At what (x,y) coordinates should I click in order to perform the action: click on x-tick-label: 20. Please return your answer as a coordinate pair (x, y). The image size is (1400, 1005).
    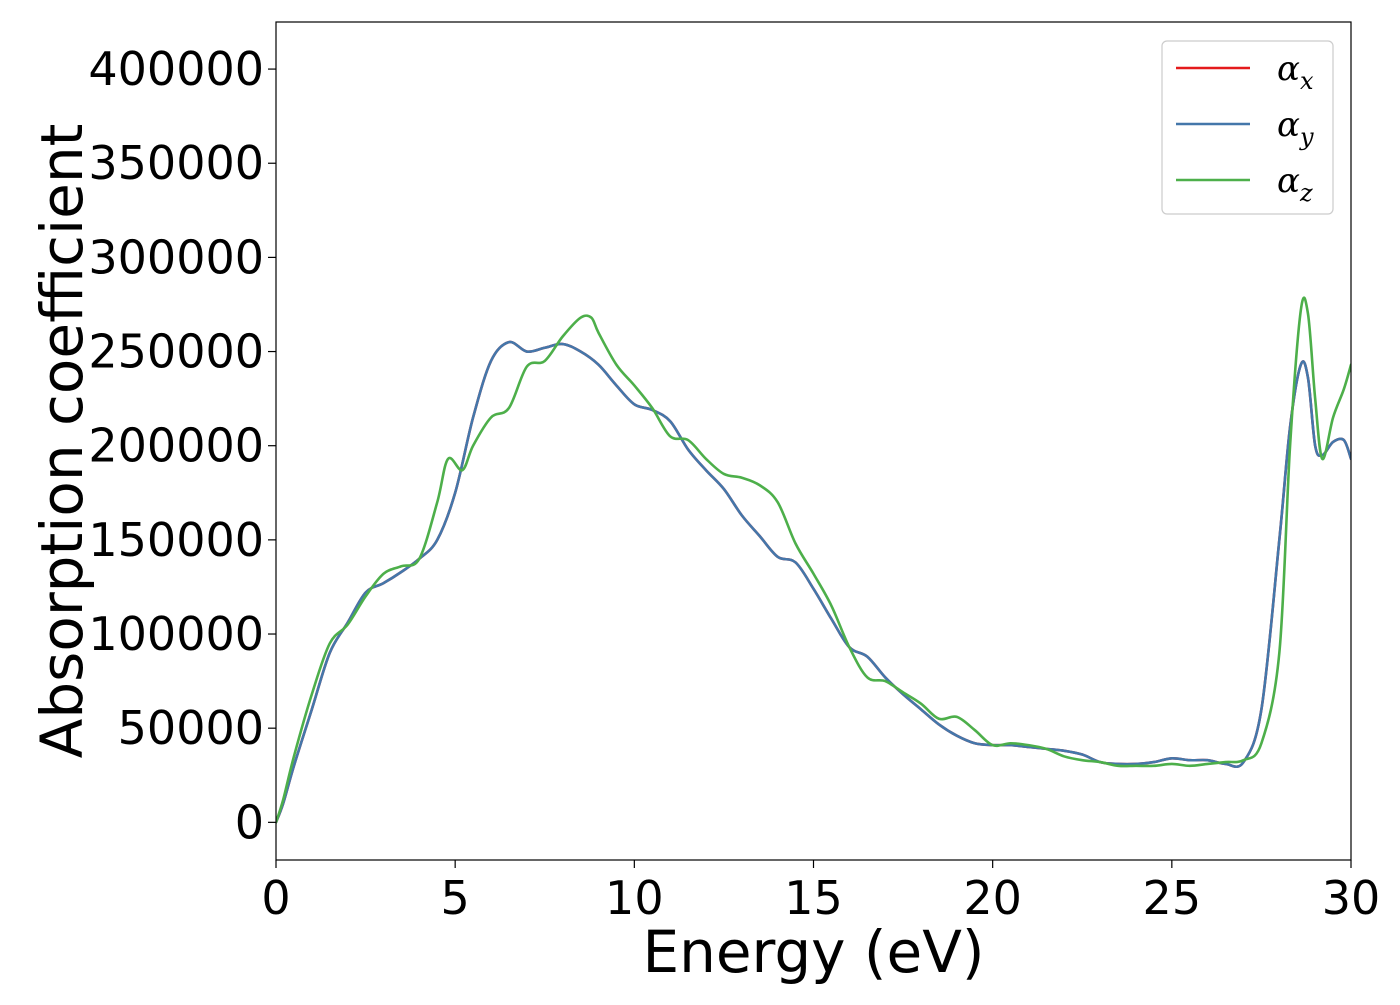
    Looking at the image, I should click on (992, 898).